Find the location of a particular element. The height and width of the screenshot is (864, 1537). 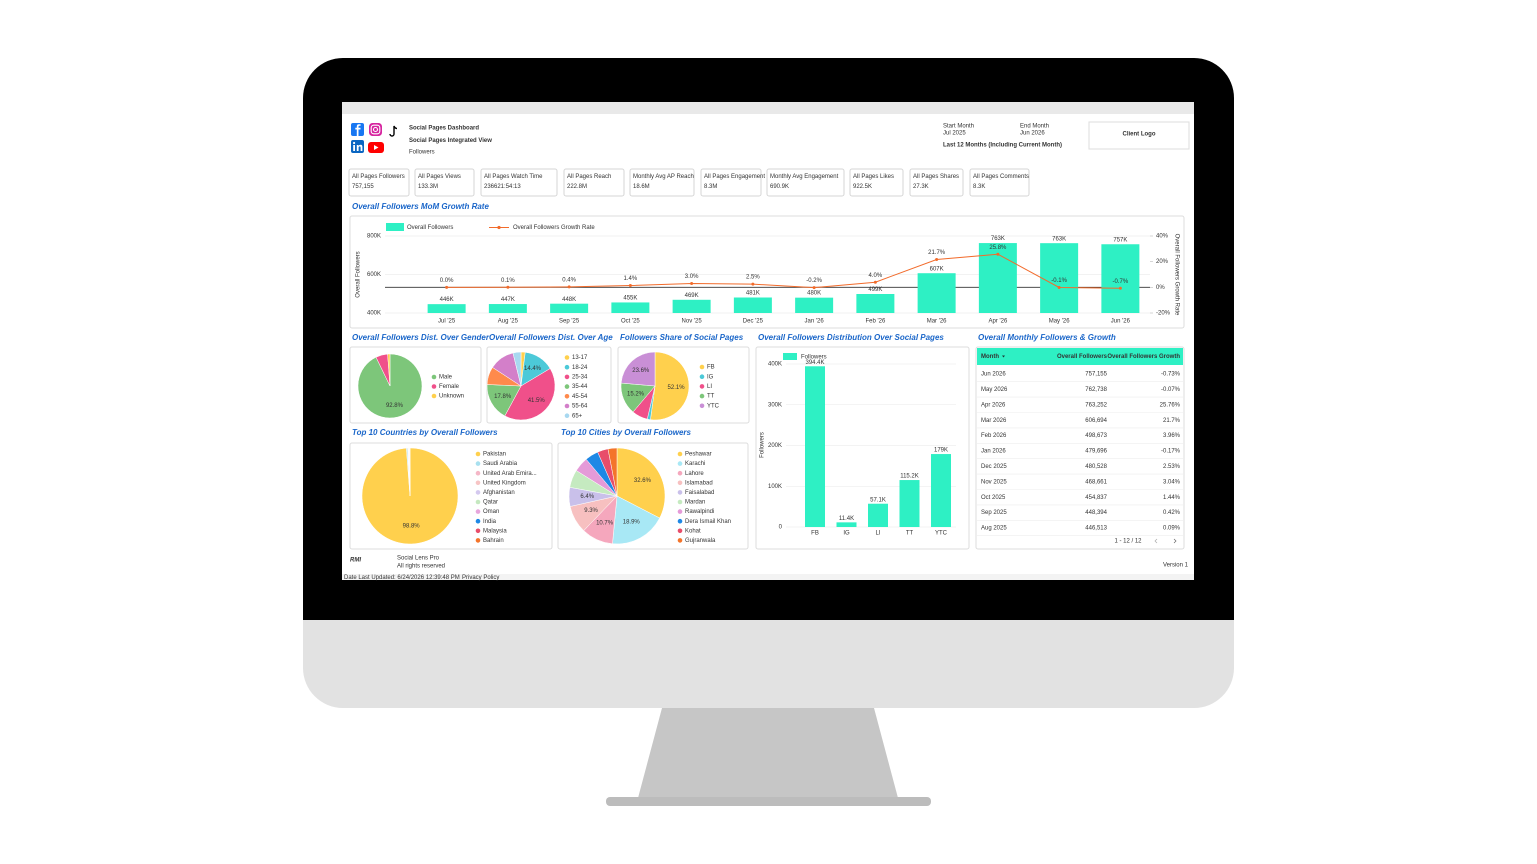

table-cell: 446,513 is located at coordinates (1096, 529).